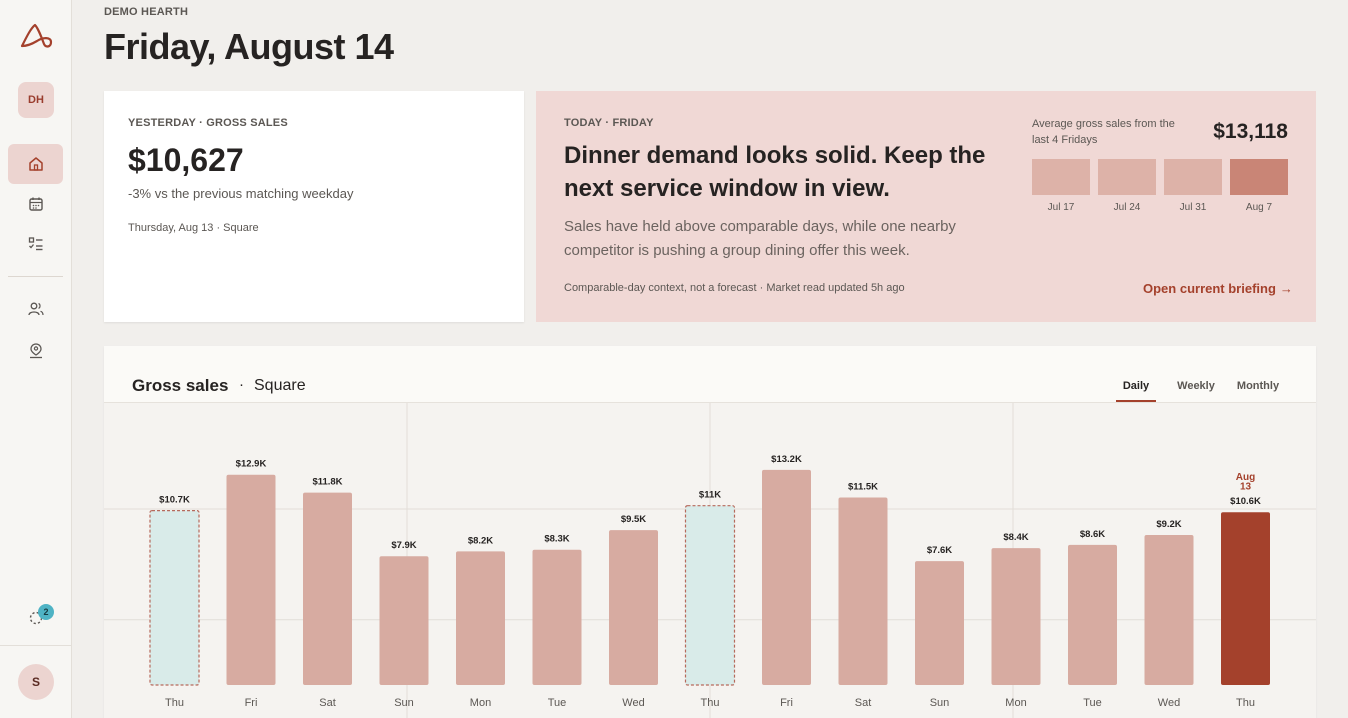 This screenshot has height=718, width=1348. I want to click on open-briefing-link: Open current briefing →, so click(1218, 288).